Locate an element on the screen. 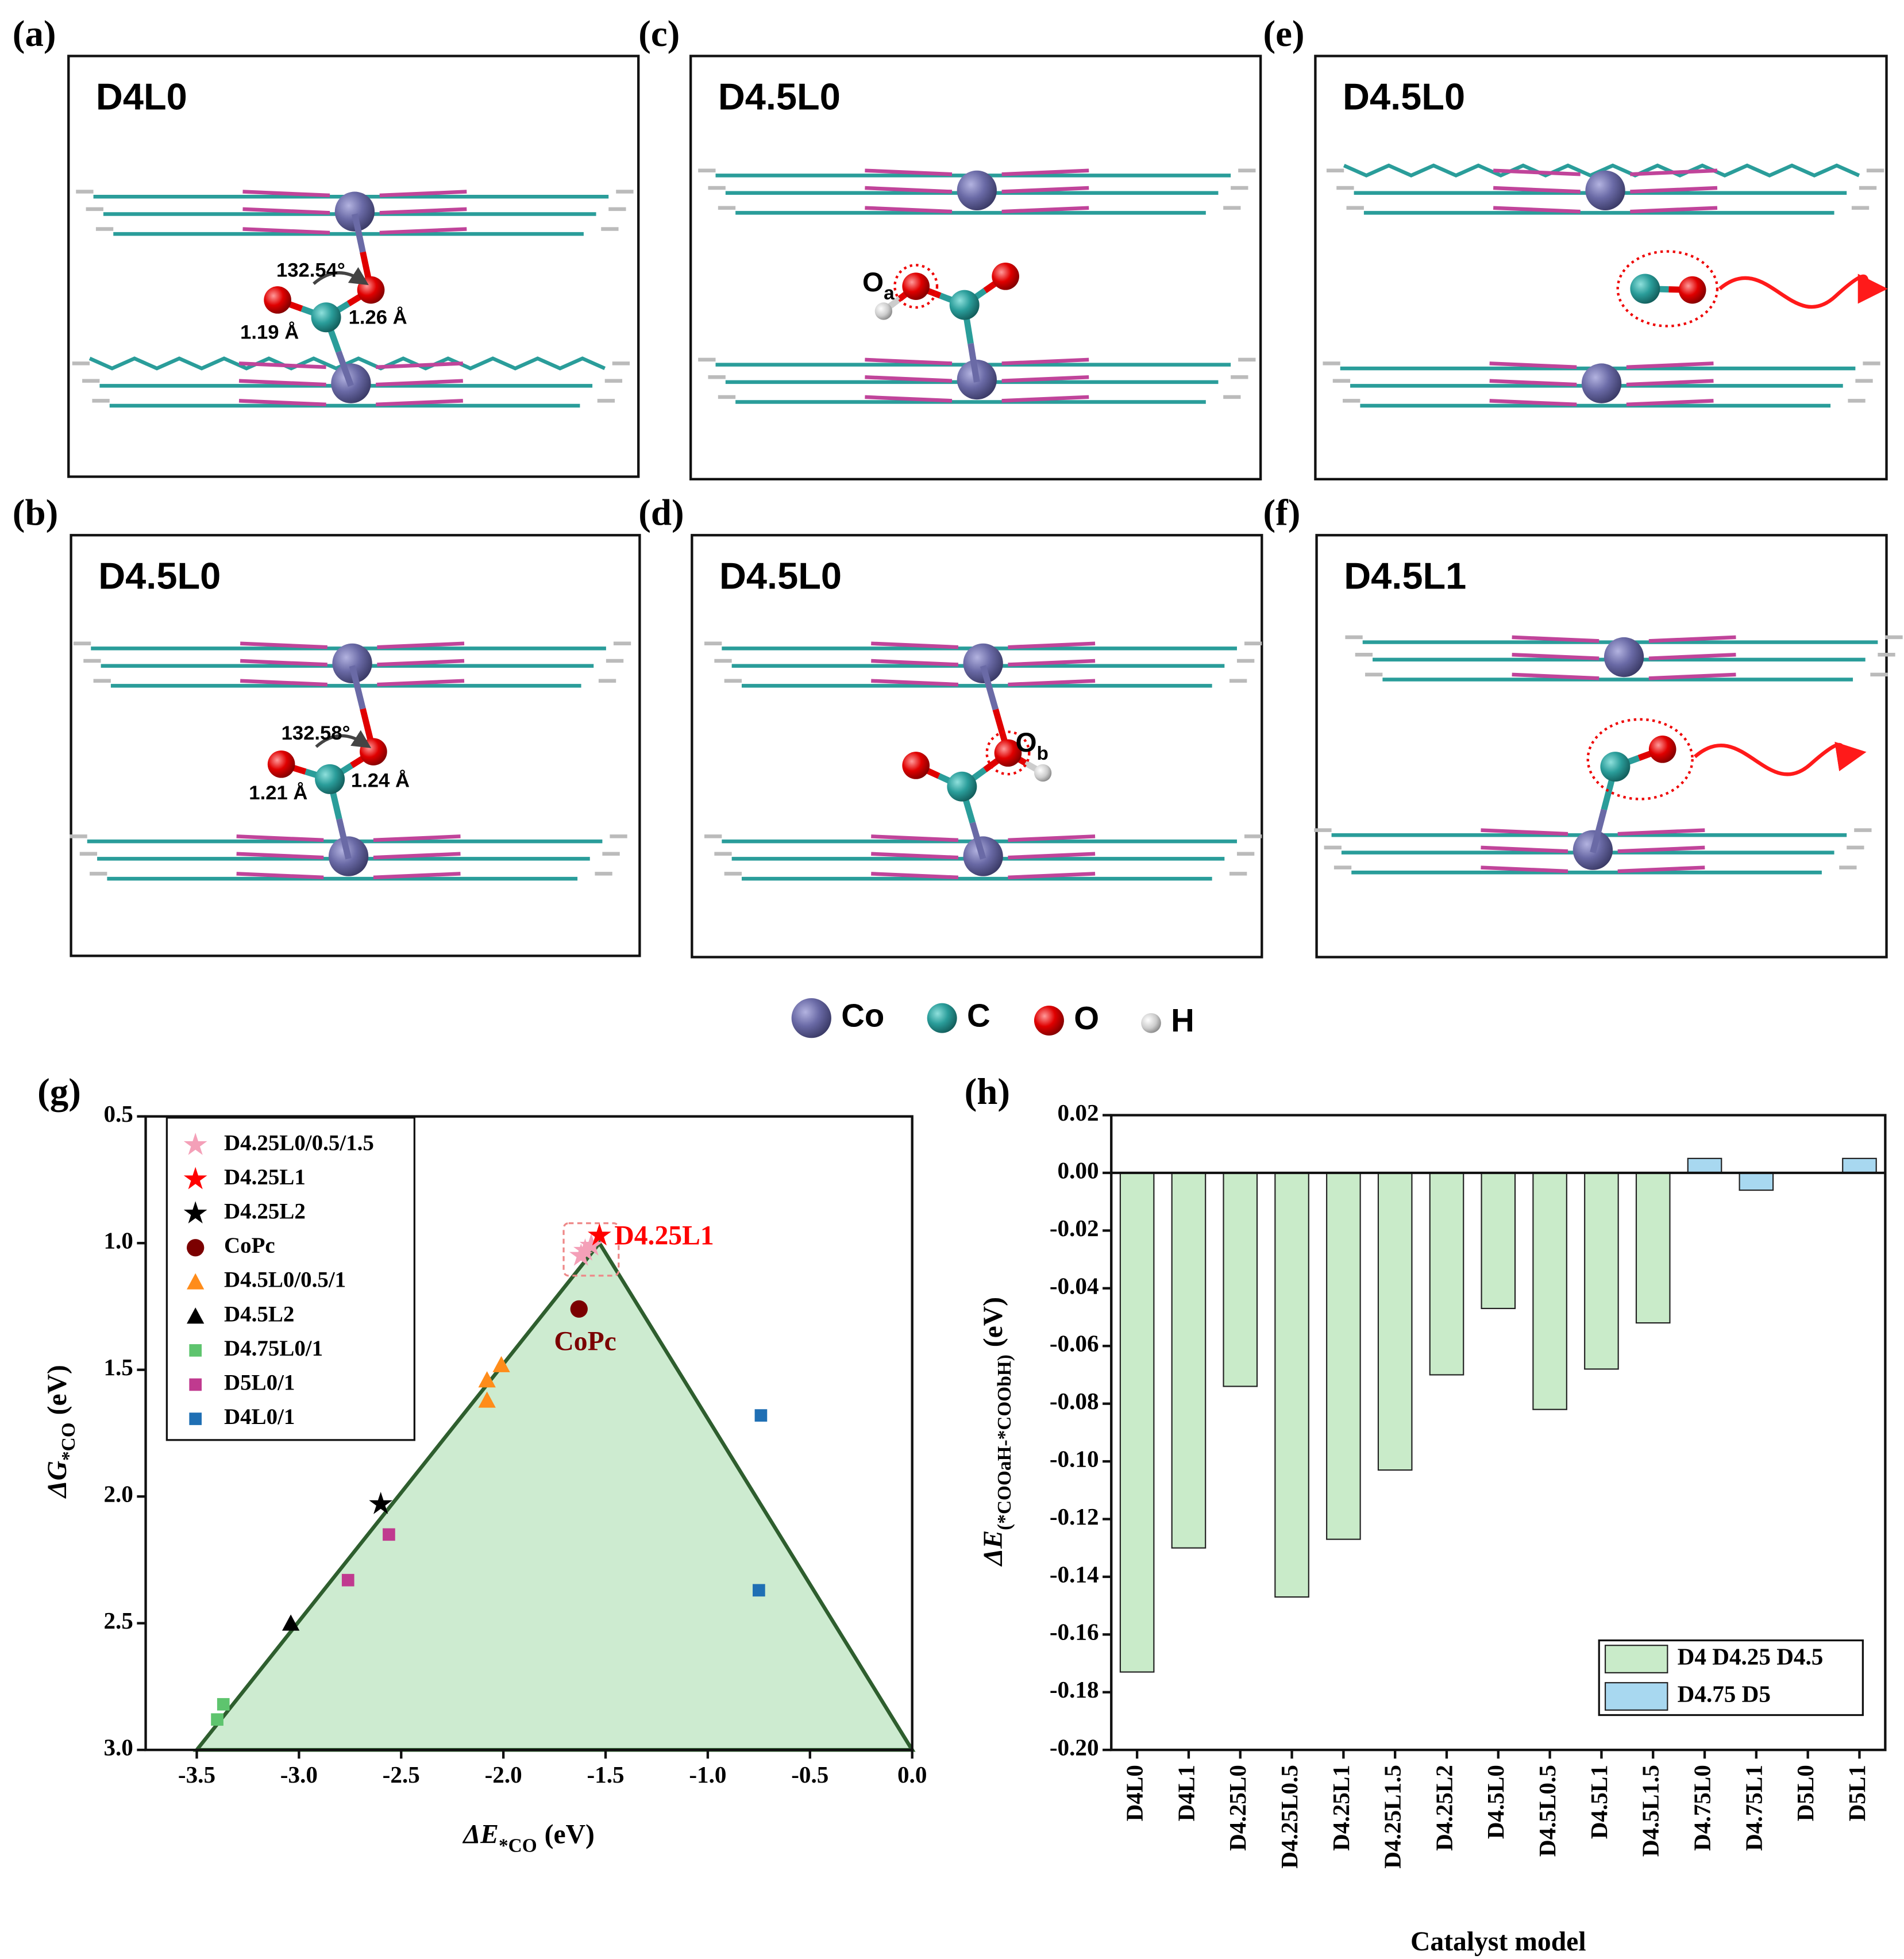 The image size is (1904, 1959). y-tick-label: -0.10 is located at coordinates (1074, 1459).